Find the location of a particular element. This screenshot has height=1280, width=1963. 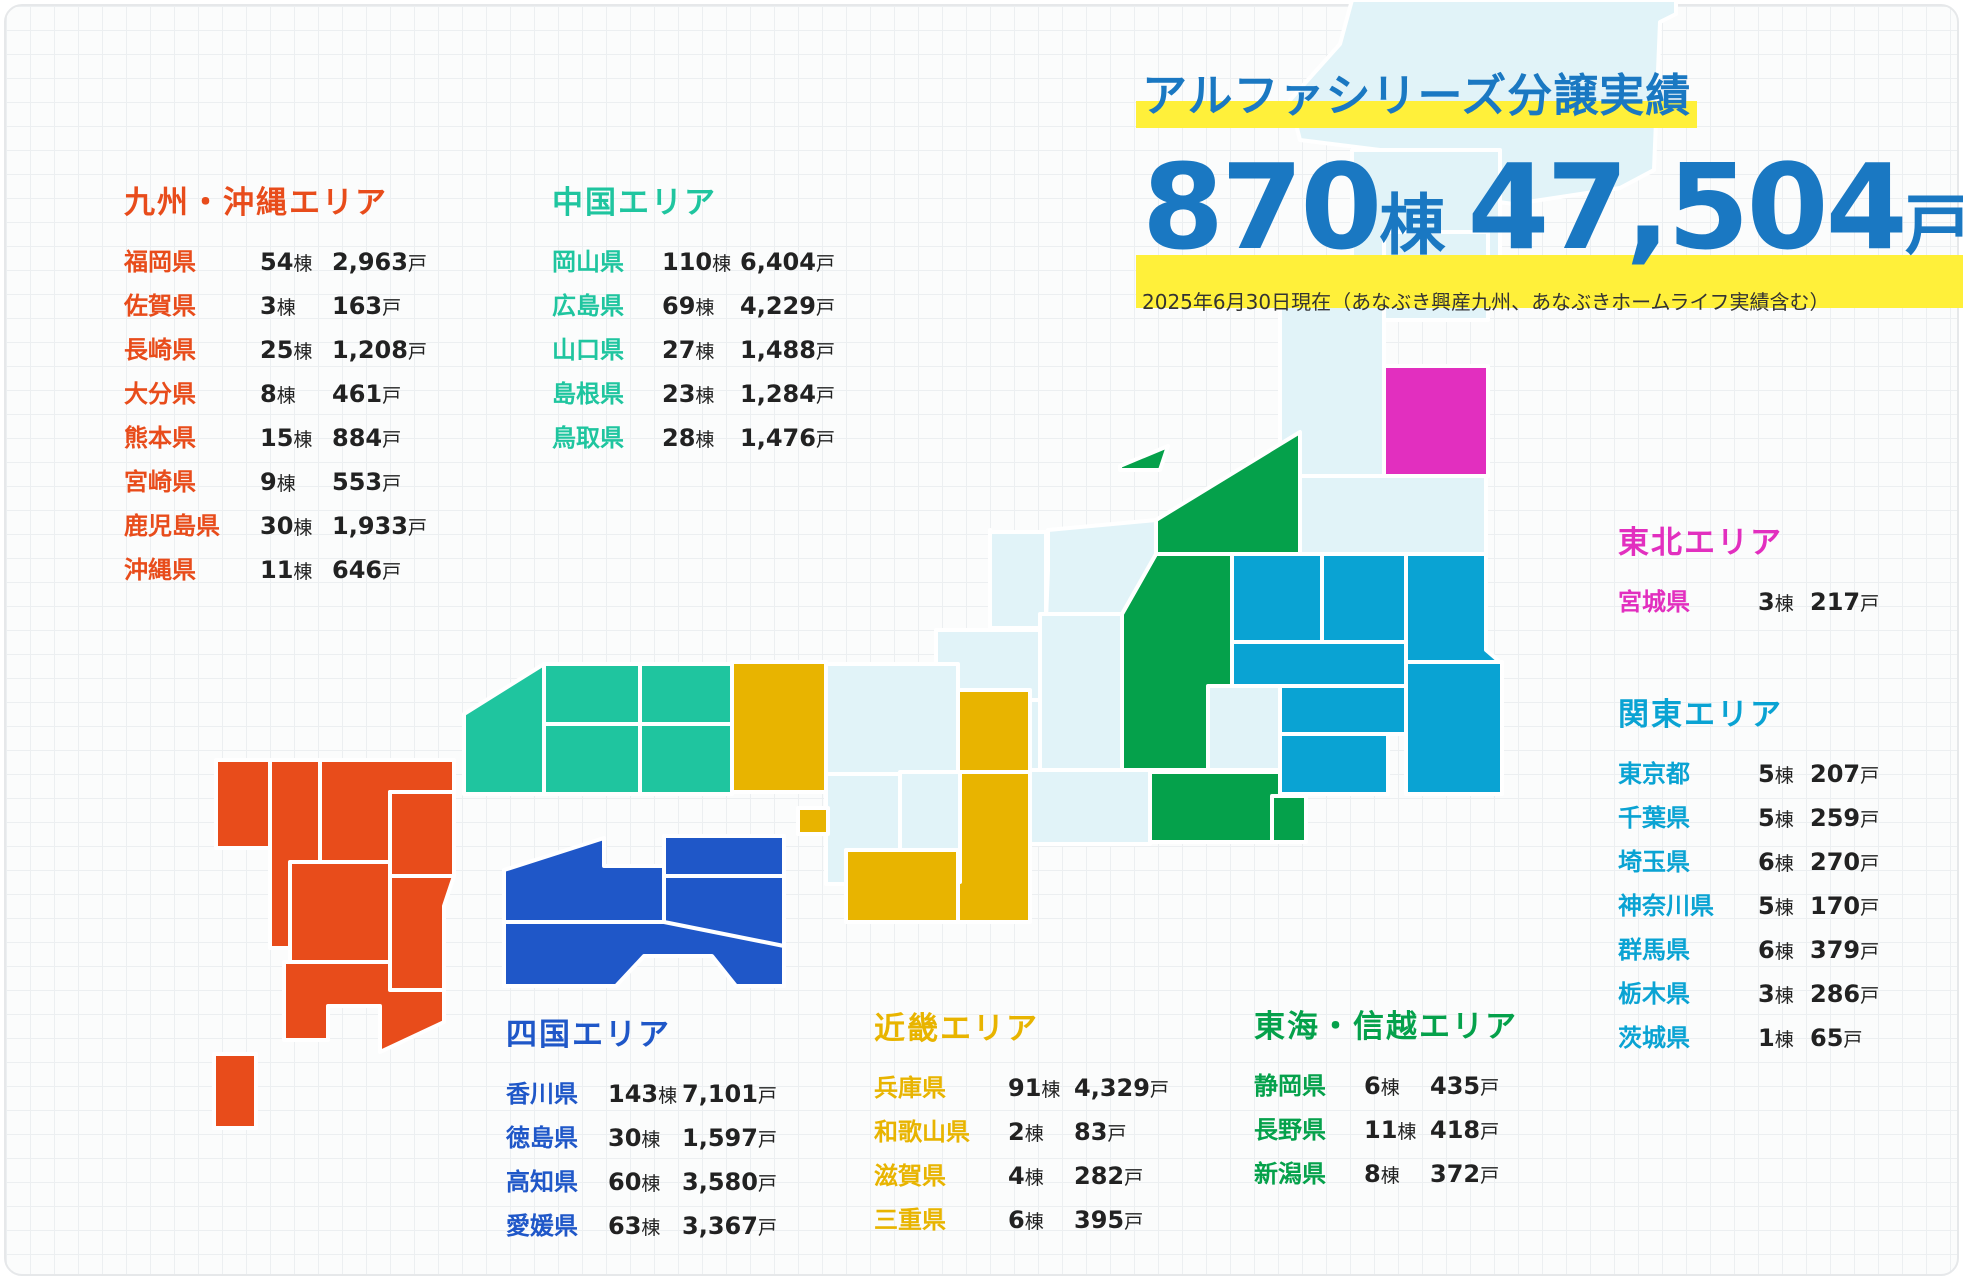

unit-count-value: 65 is located at coordinates (1827, 1038).